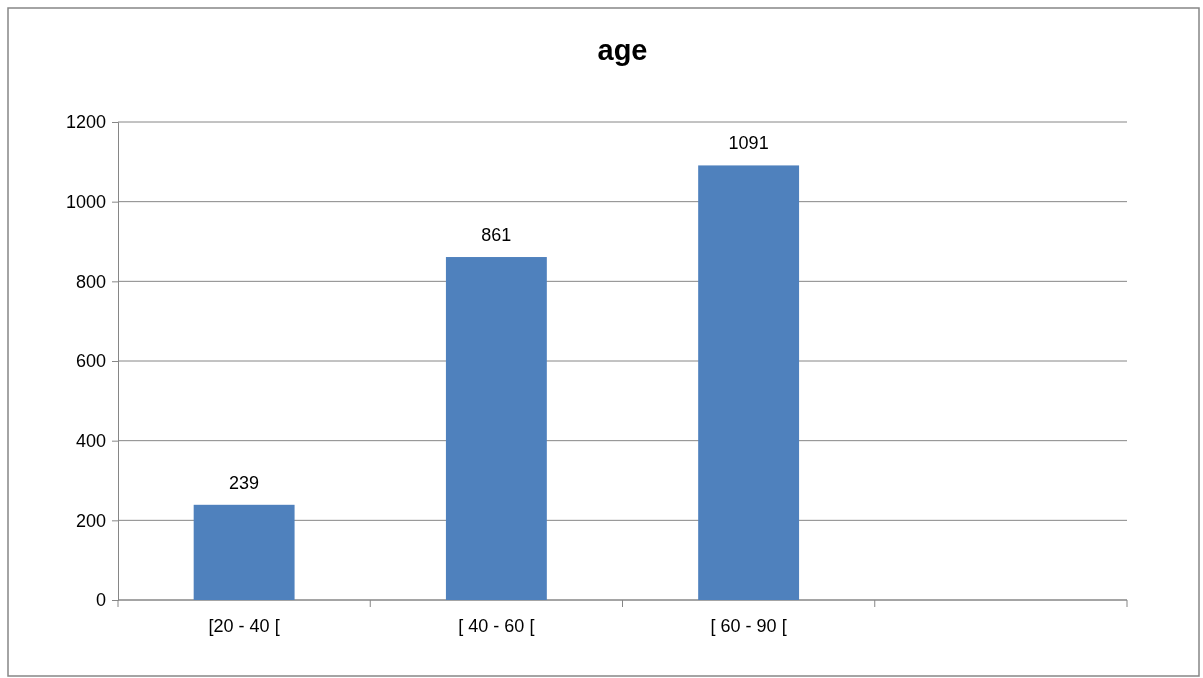 Image resolution: width=1203 pixels, height=678 pixels. Describe the element at coordinates (748, 143) in the screenshot. I see `data-label: 1091` at that location.